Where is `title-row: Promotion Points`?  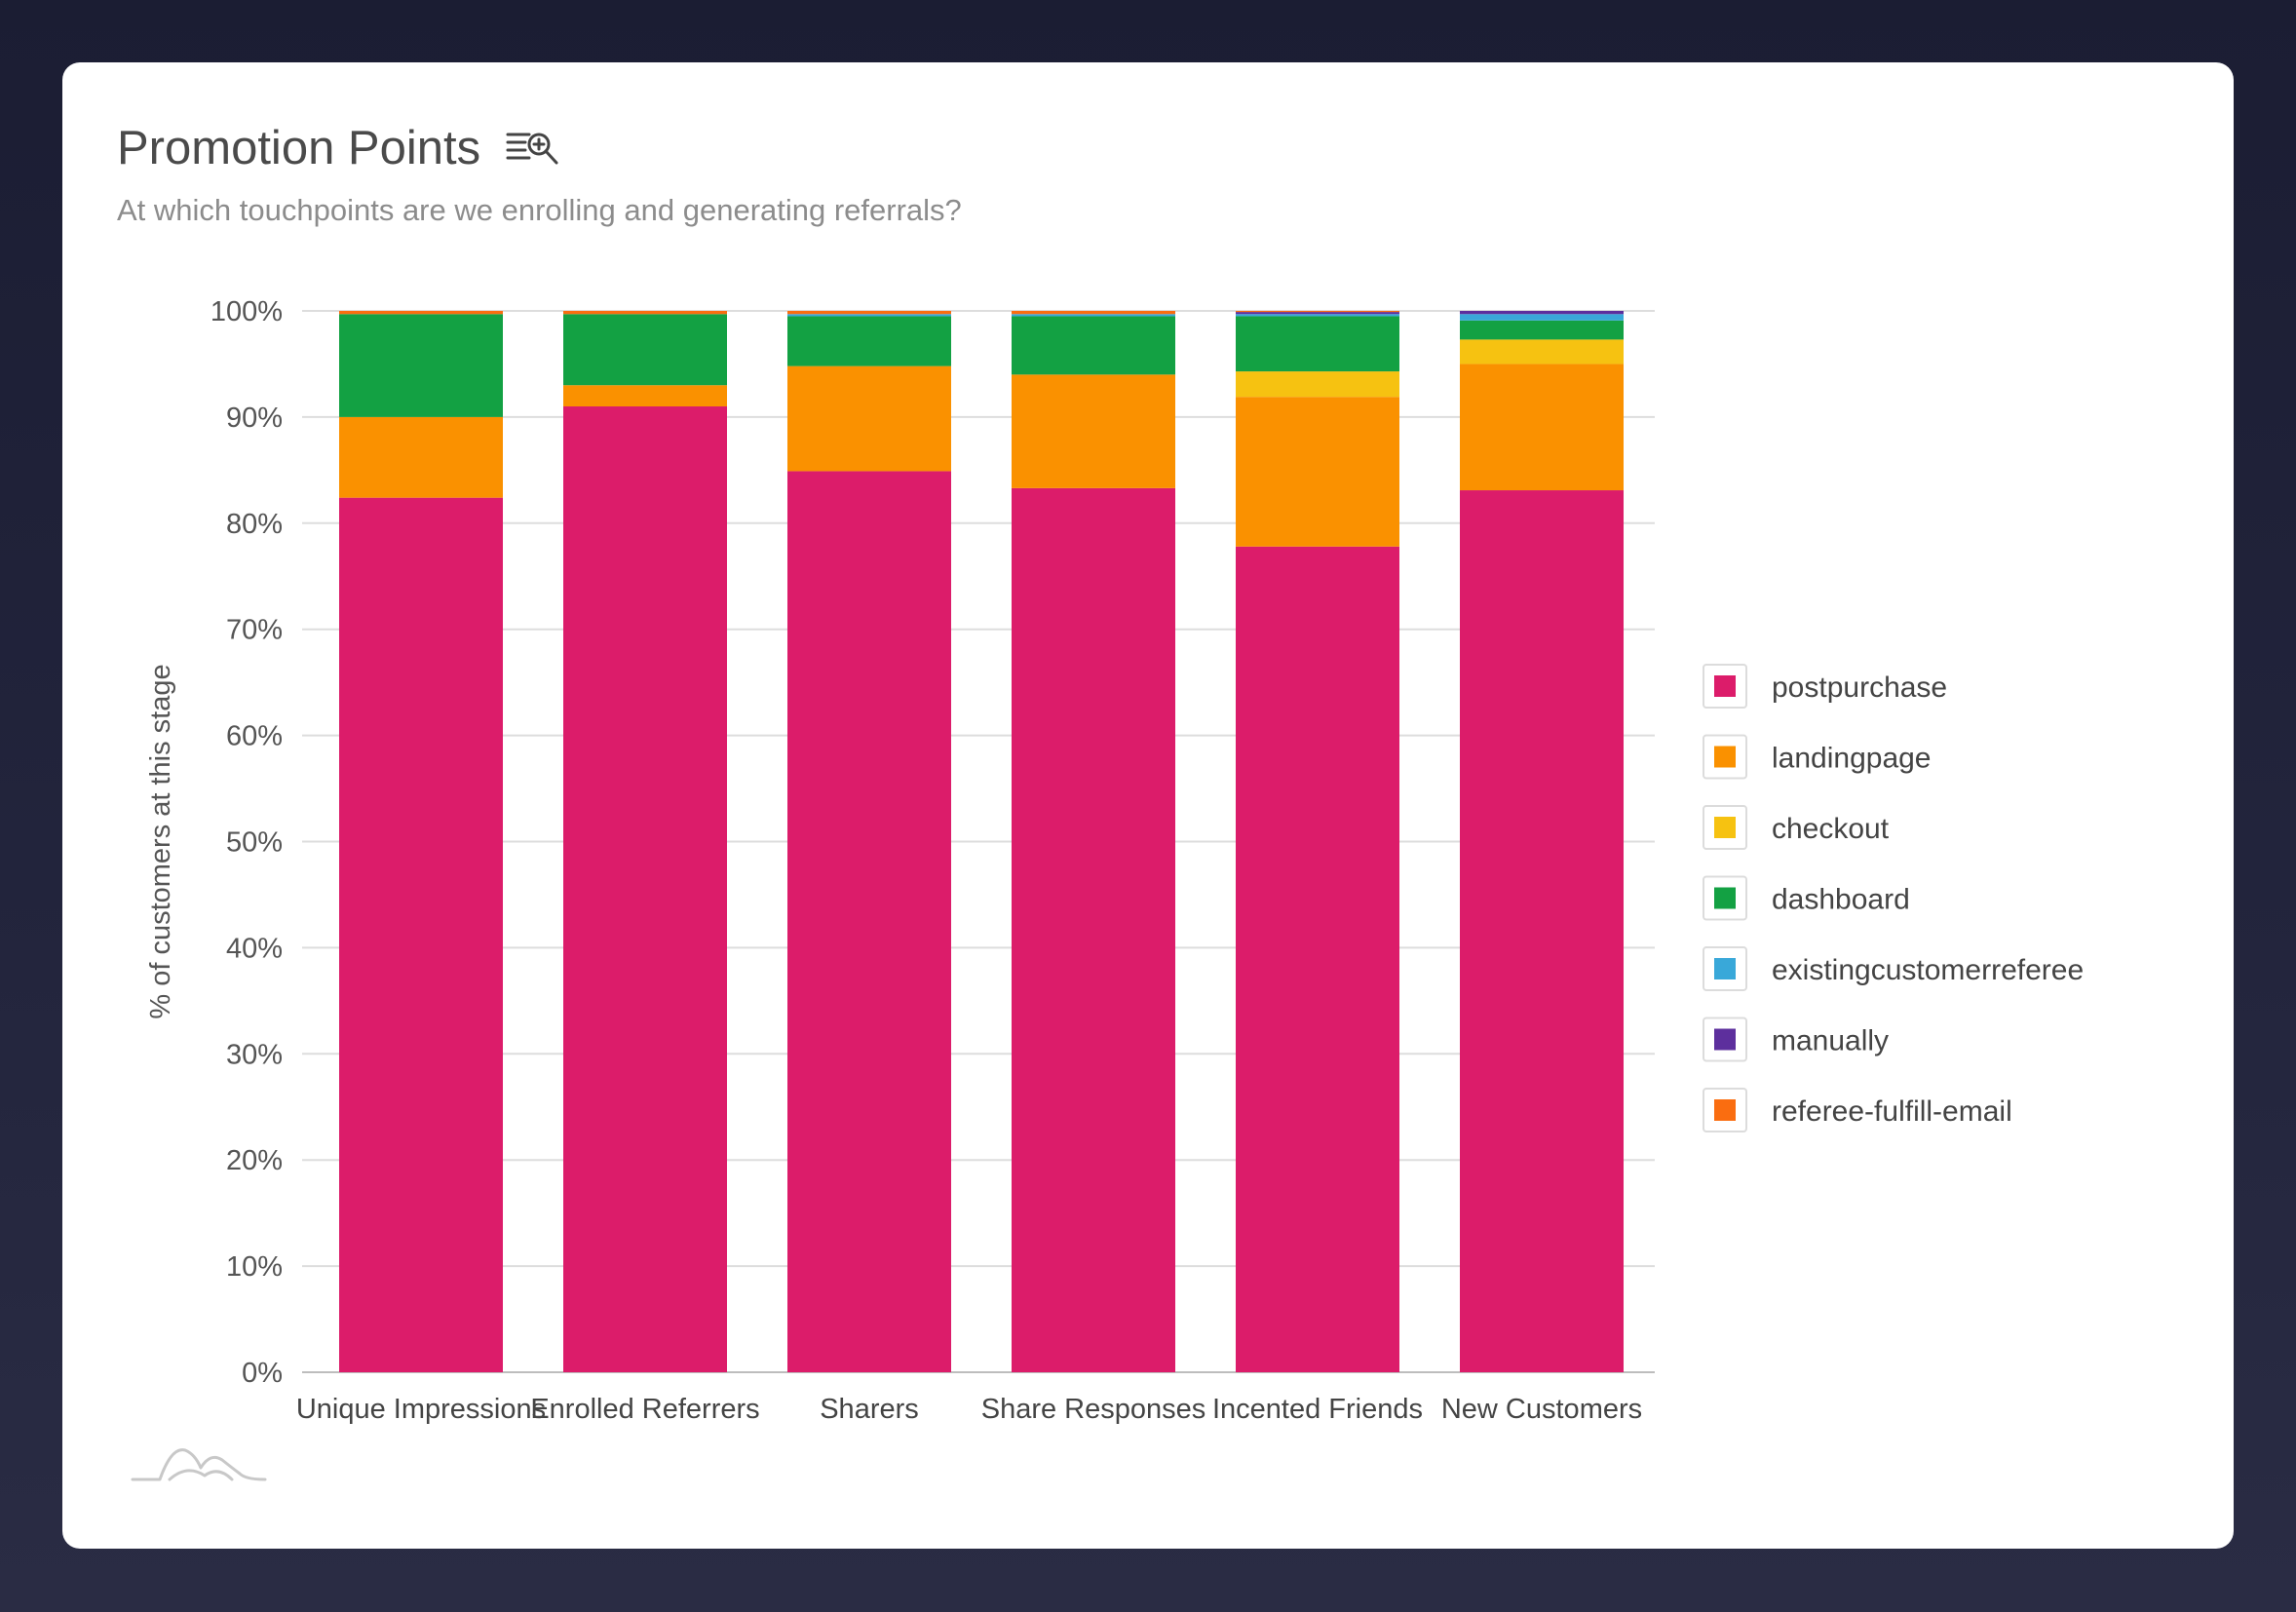
title-row: Promotion Points is located at coordinates (338, 148).